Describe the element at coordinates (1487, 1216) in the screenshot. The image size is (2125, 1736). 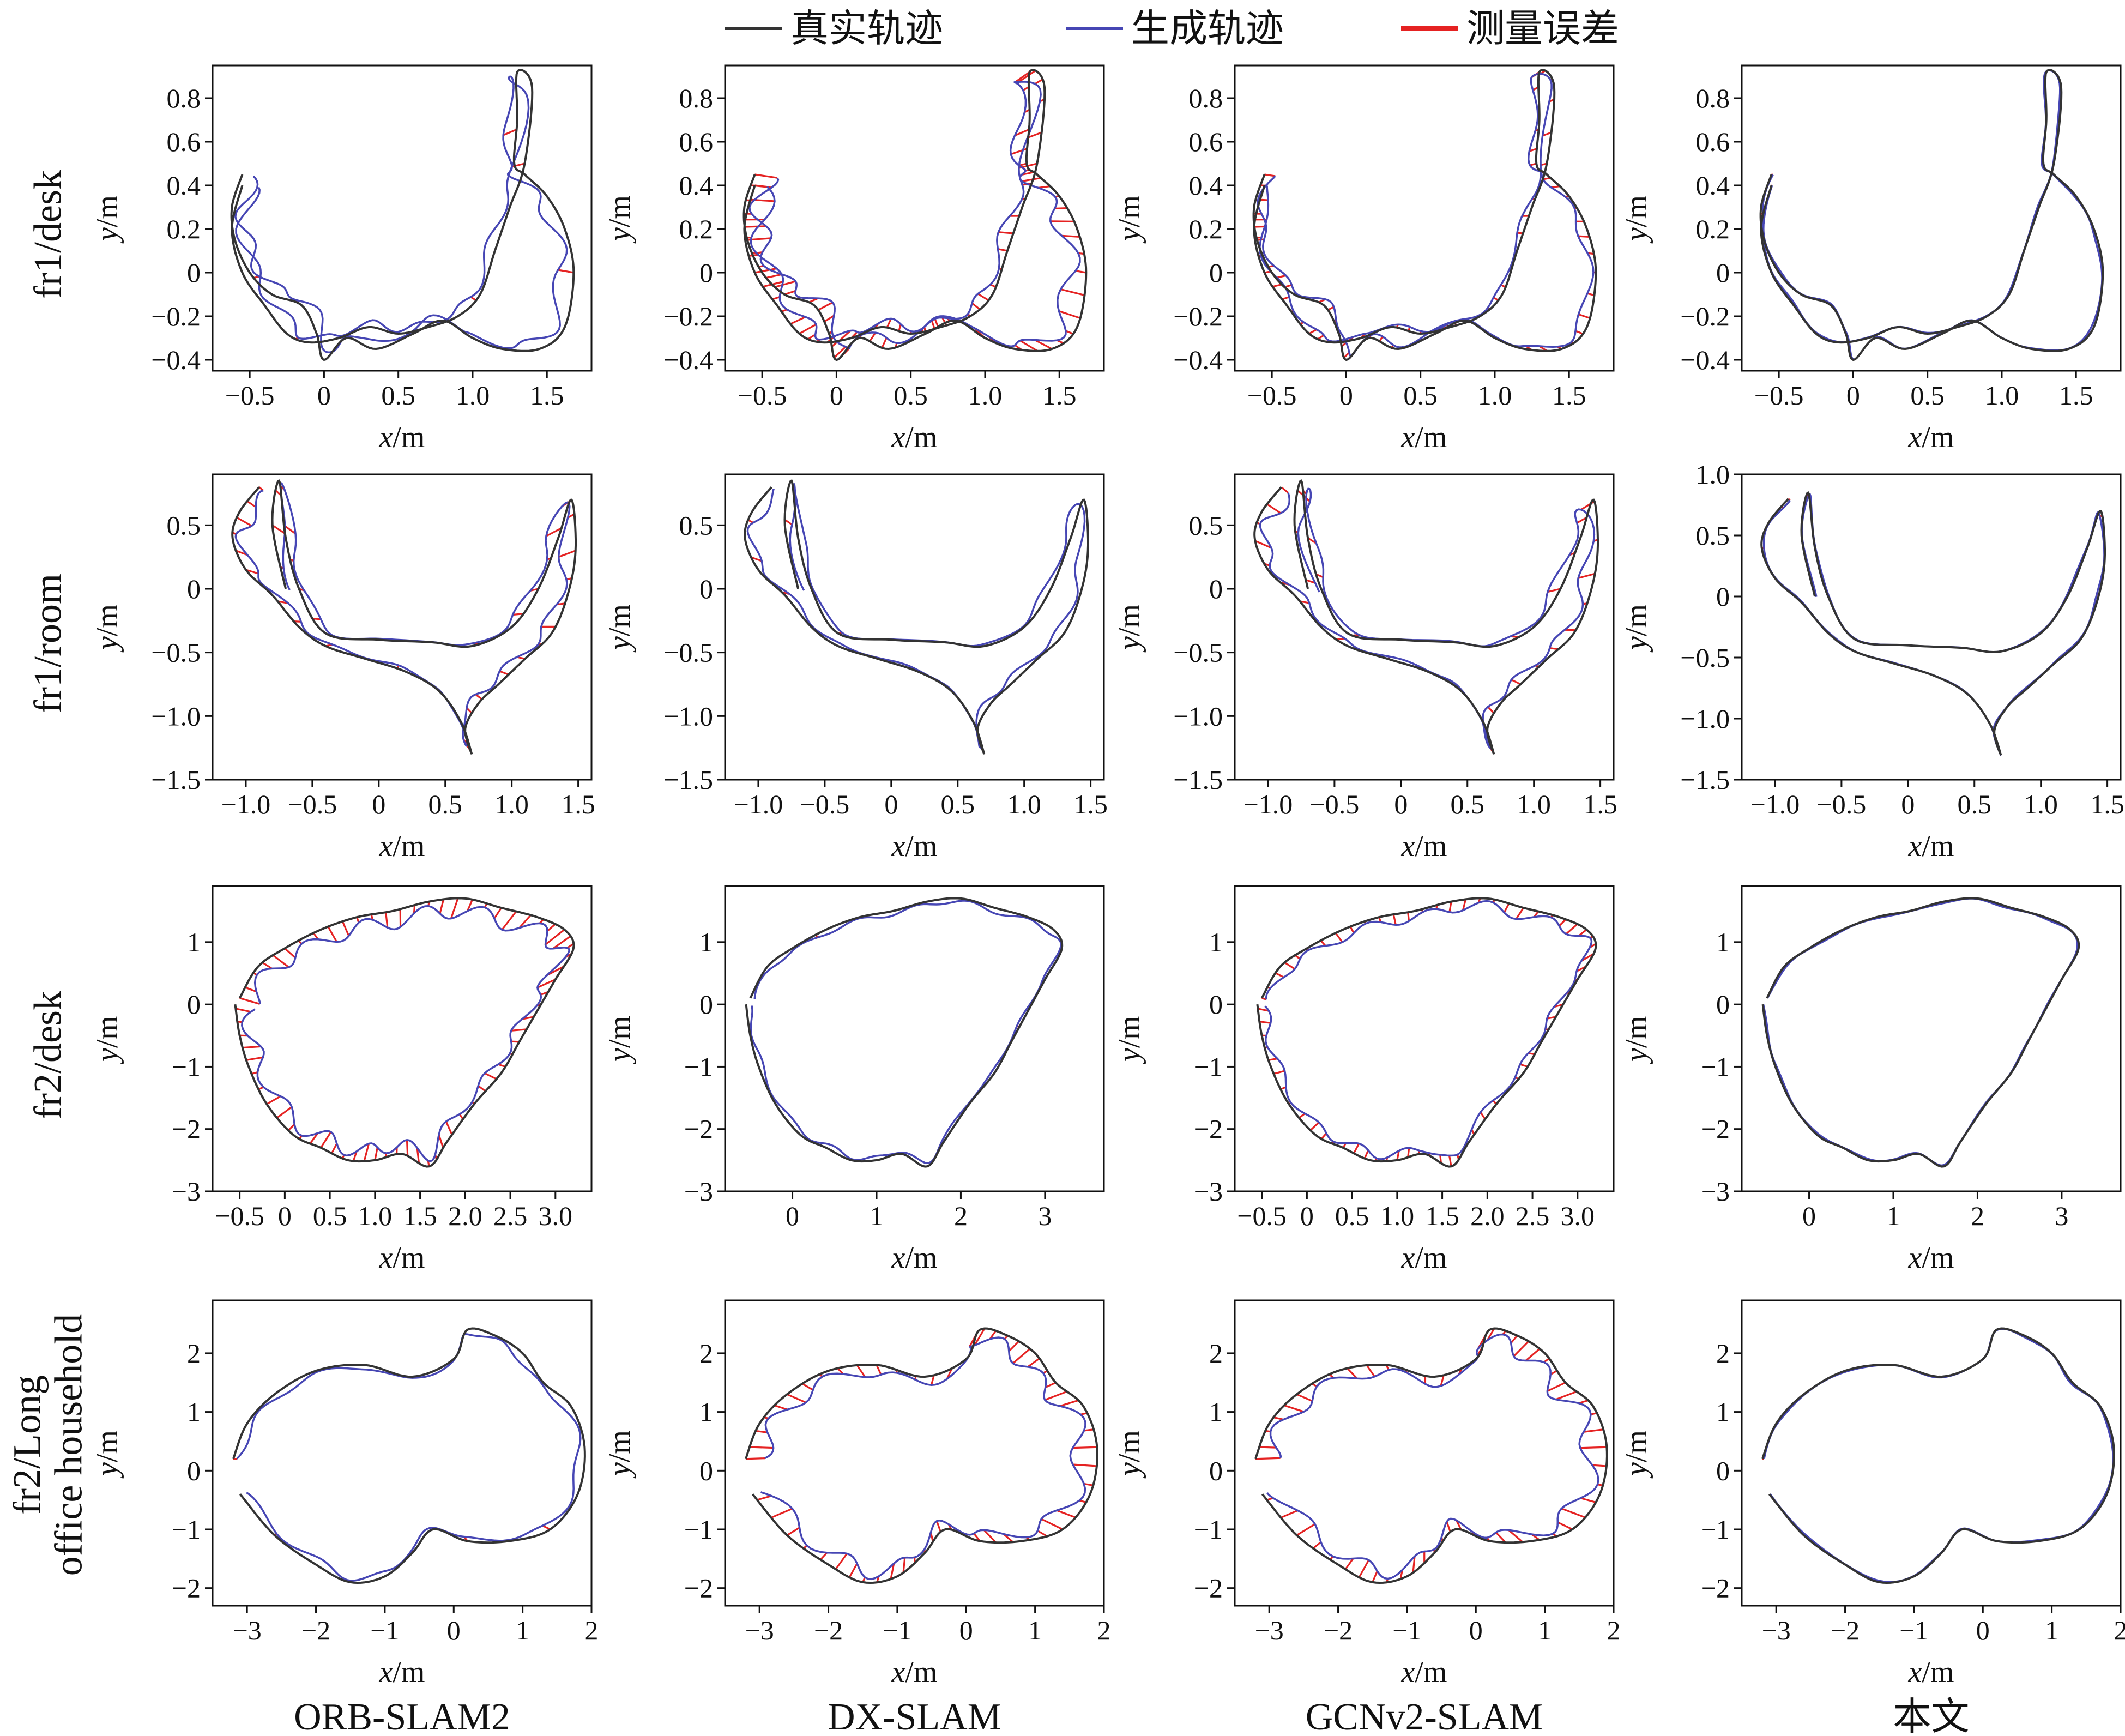
I see `x-tick-label: 2.0` at that location.